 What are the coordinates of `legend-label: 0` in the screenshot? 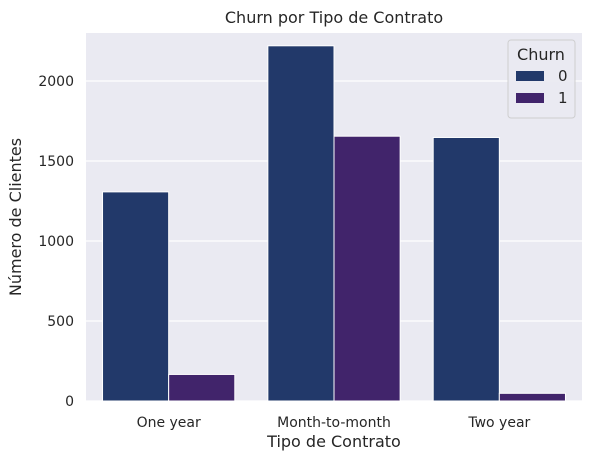 It's located at (563, 76).